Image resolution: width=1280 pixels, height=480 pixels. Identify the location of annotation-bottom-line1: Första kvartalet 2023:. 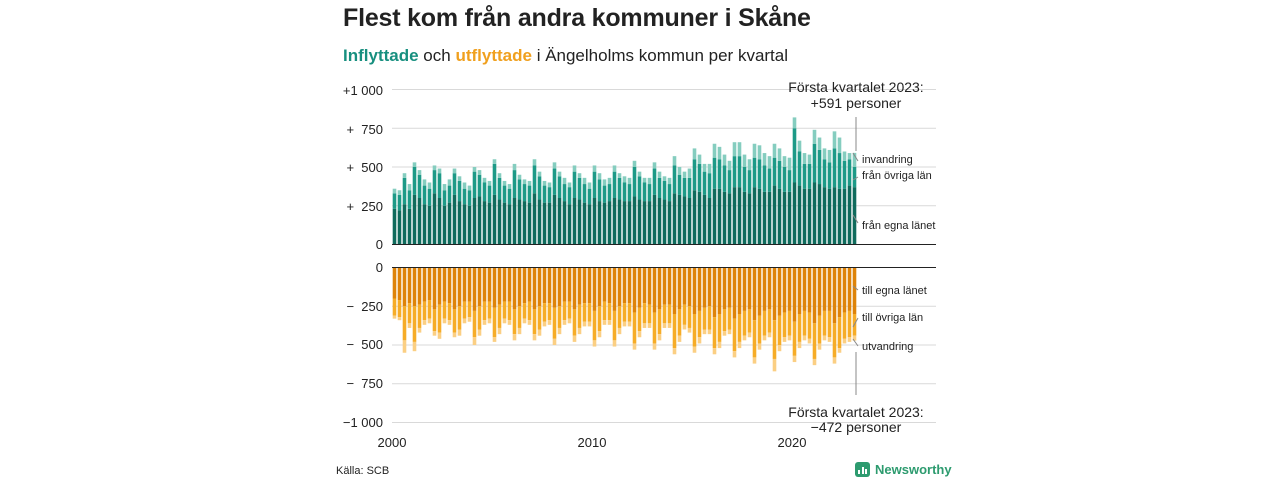
(855, 412).